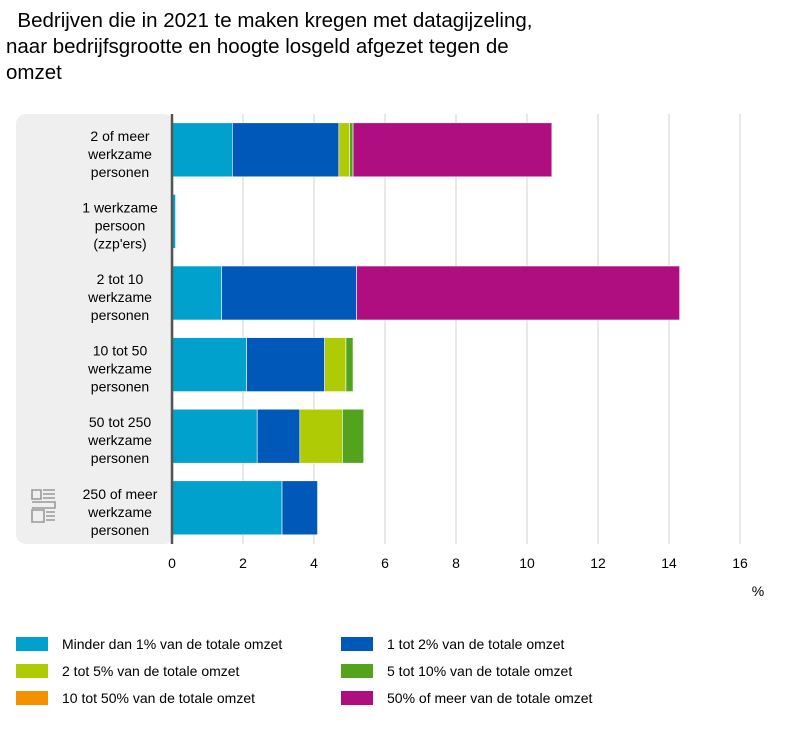  I want to click on category-label: 1 werkzame persoon (zzp'ers), so click(120, 225).